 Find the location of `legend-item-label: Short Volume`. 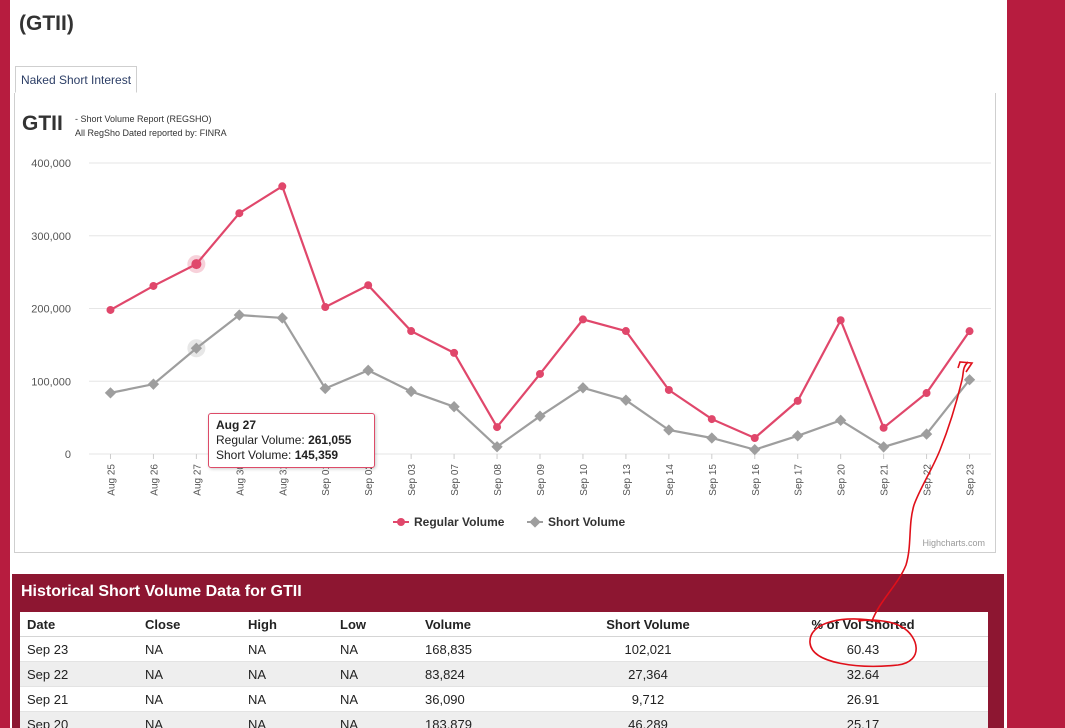

legend-item-label: Short Volume is located at coordinates (586, 522).